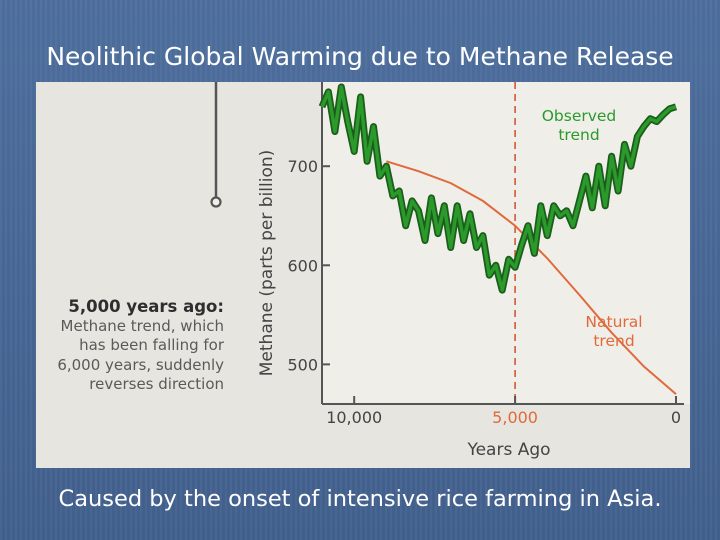 This screenshot has height=540, width=720. Describe the element at coordinates (267, 263) in the screenshot. I see `y-axis-label: Methane (parts per billion)` at that location.